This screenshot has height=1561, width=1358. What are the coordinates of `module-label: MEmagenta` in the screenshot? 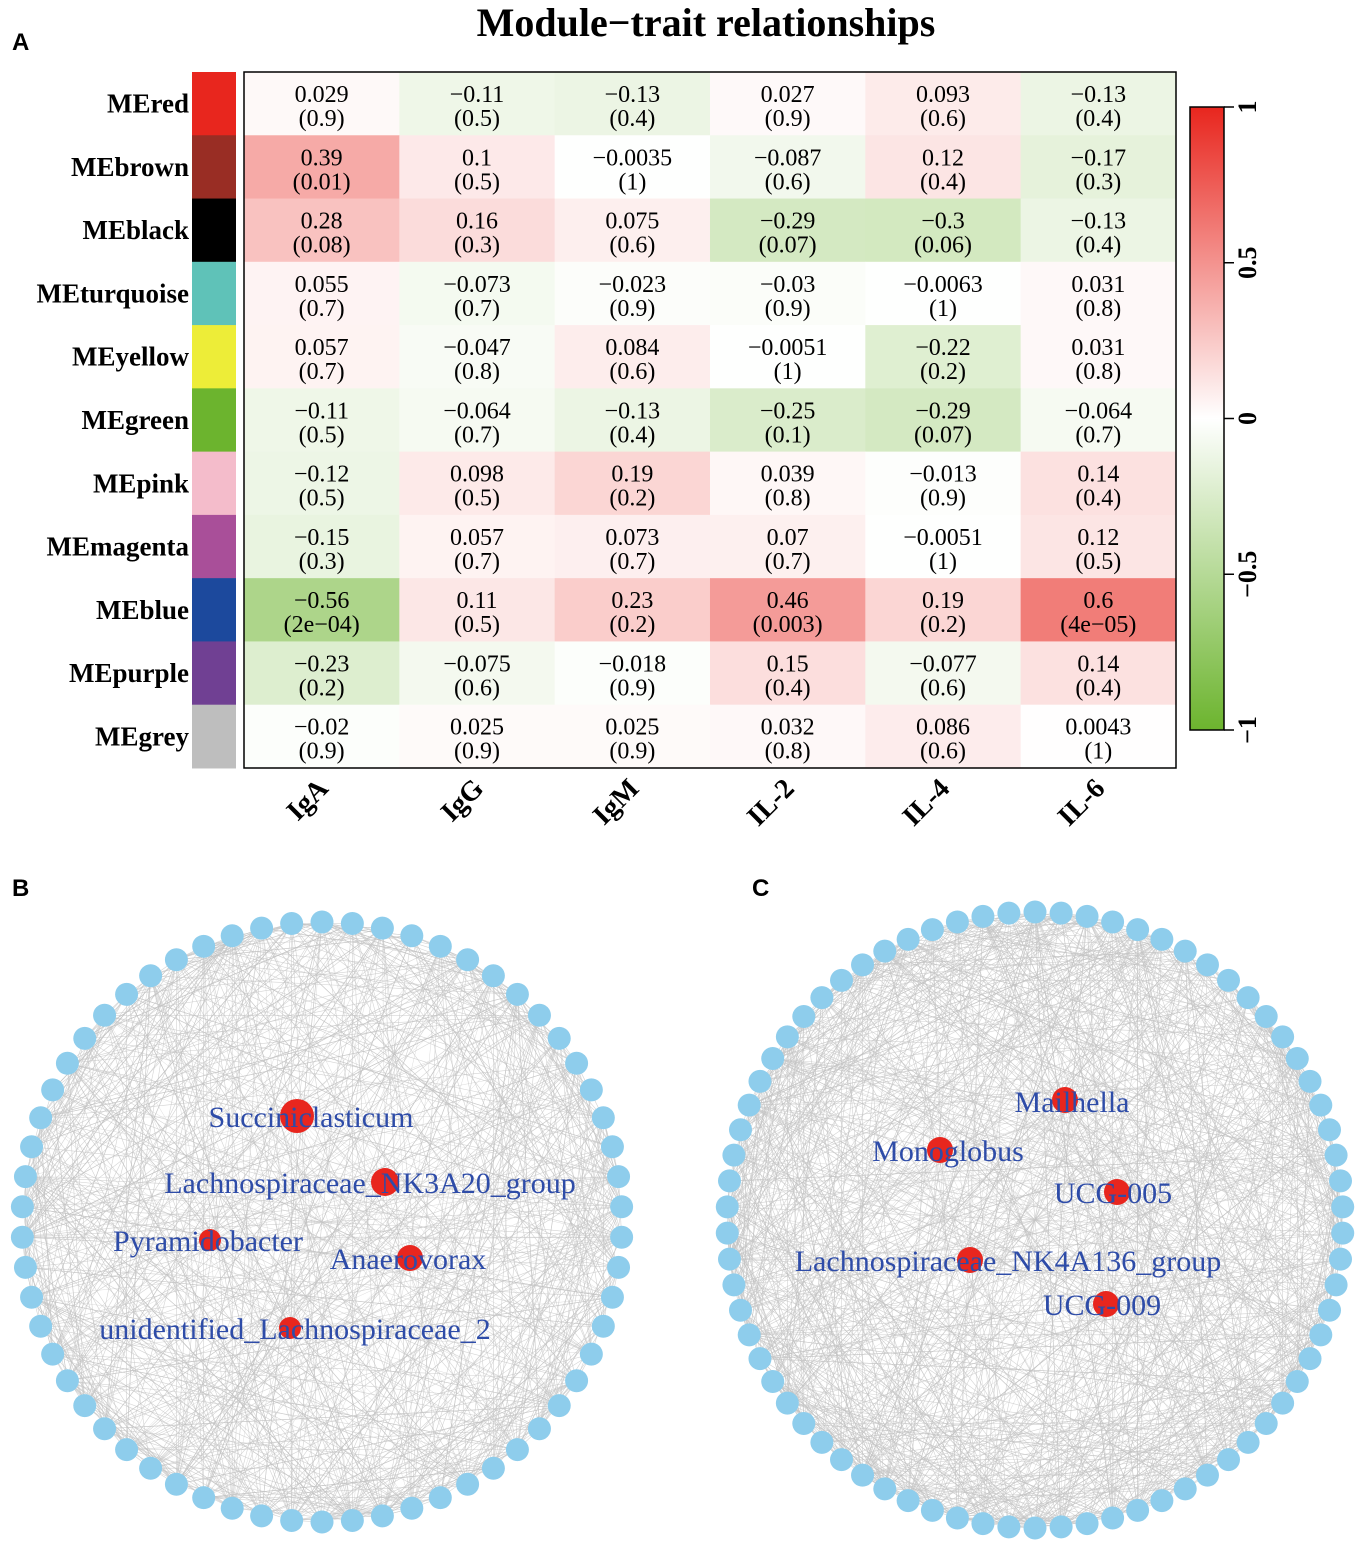 It's located at (118, 547).